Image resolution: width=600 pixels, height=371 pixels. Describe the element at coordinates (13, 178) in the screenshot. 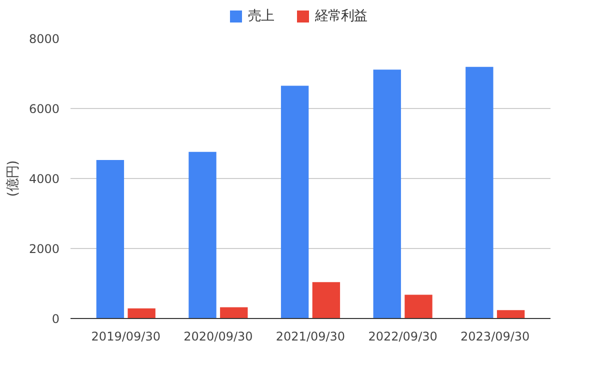

I see `y-axis-title: (億円)` at that location.